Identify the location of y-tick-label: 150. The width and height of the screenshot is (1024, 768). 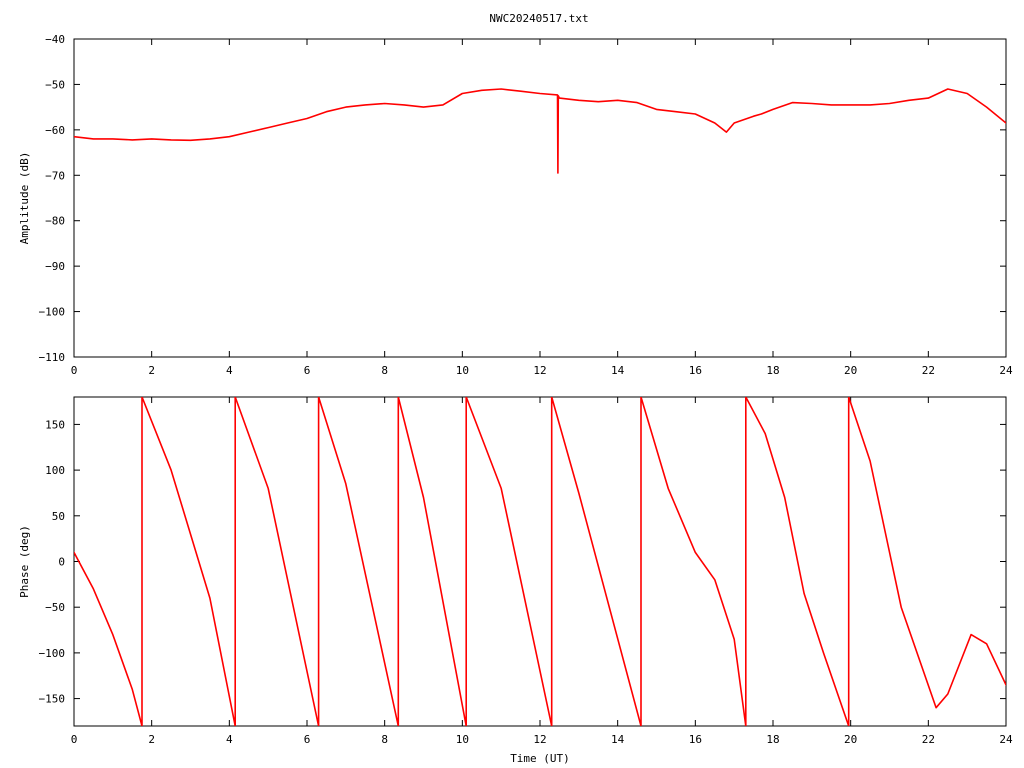
(55, 424).